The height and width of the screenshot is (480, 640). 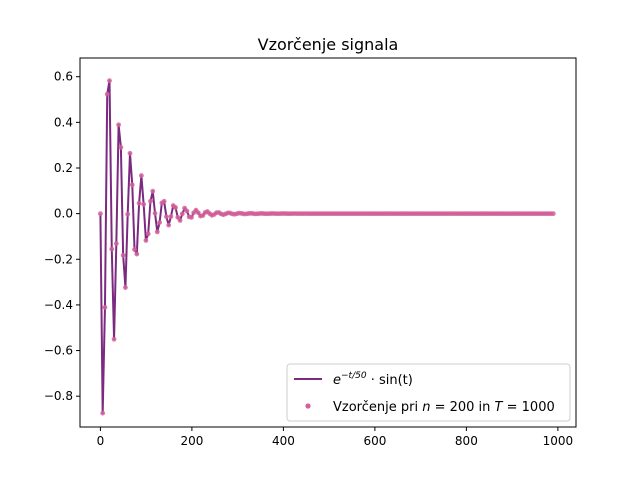 What do you see at coordinates (58, 259) in the screenshot?
I see `y-tick-label: −0.2` at bounding box center [58, 259].